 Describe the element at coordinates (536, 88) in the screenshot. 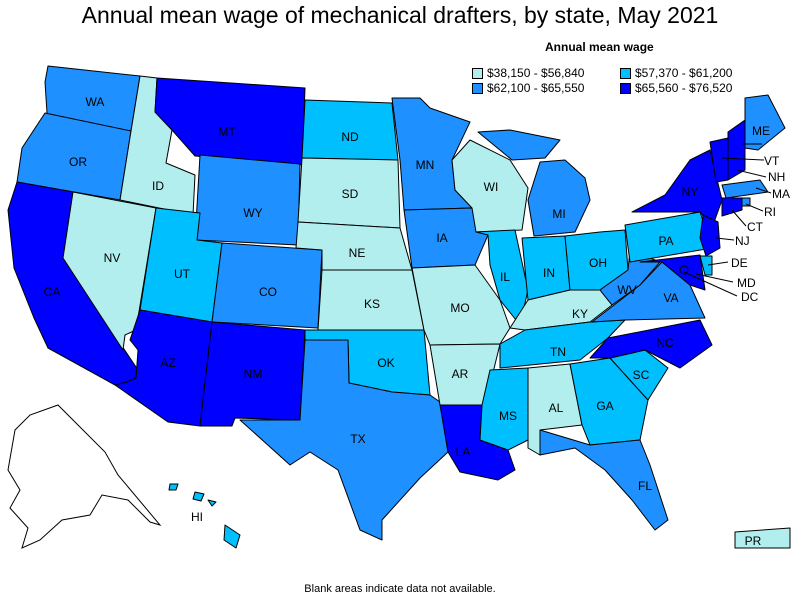

I see `legend-label-3: $62,100 - $65,550` at that location.